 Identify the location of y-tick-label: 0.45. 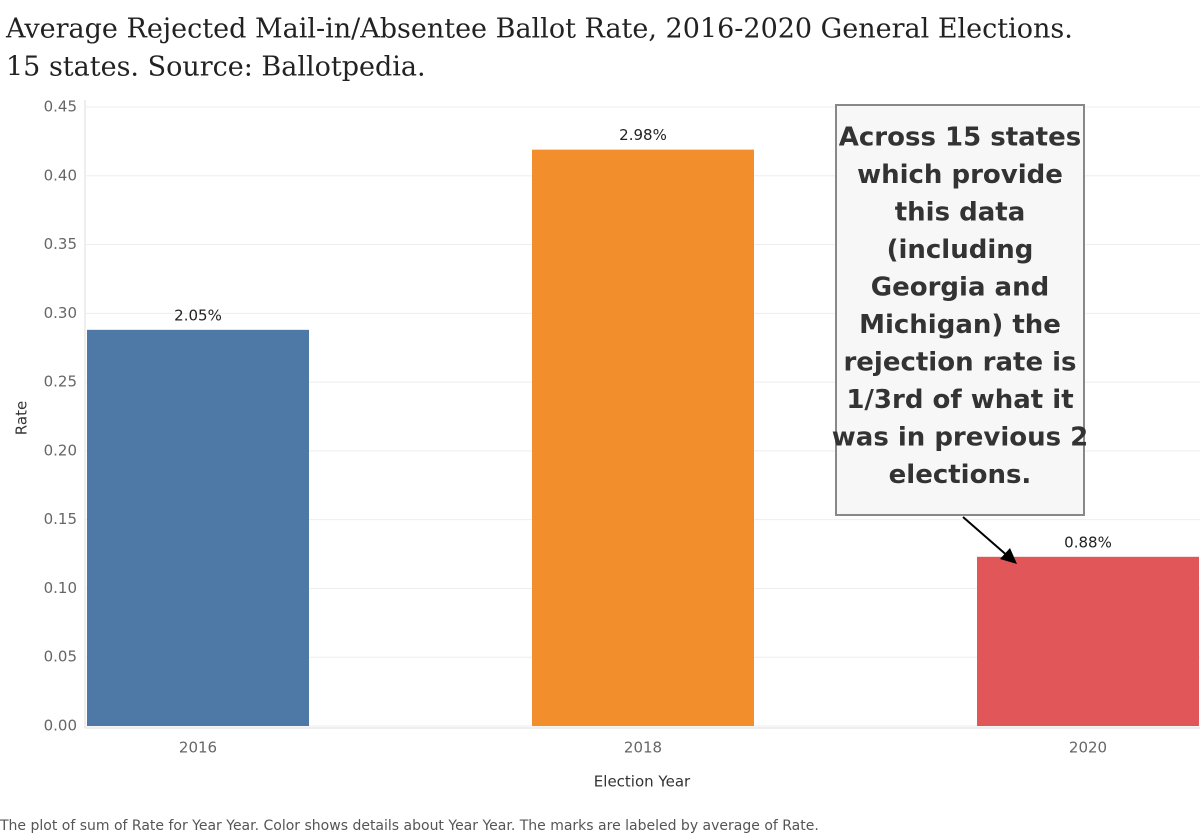
(60, 107).